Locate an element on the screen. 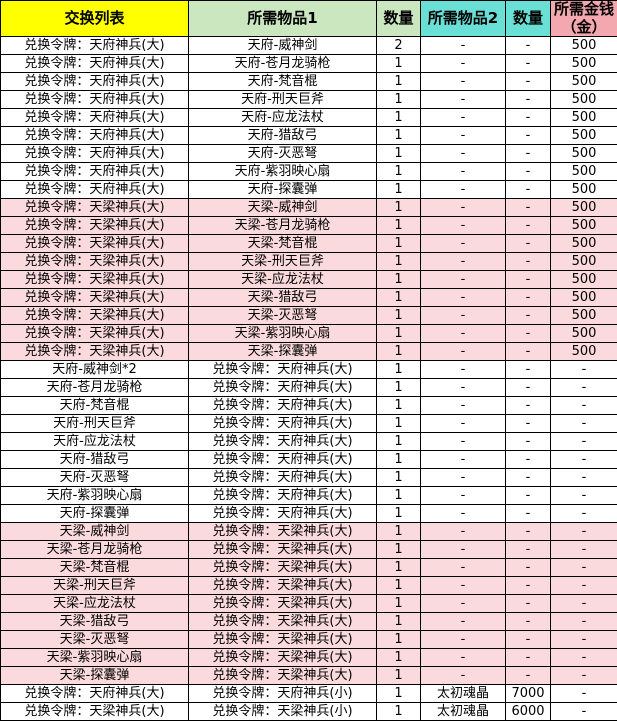  cell-required-item-1: 兑换令牌：天府神兵(小) is located at coordinates (282, 693).